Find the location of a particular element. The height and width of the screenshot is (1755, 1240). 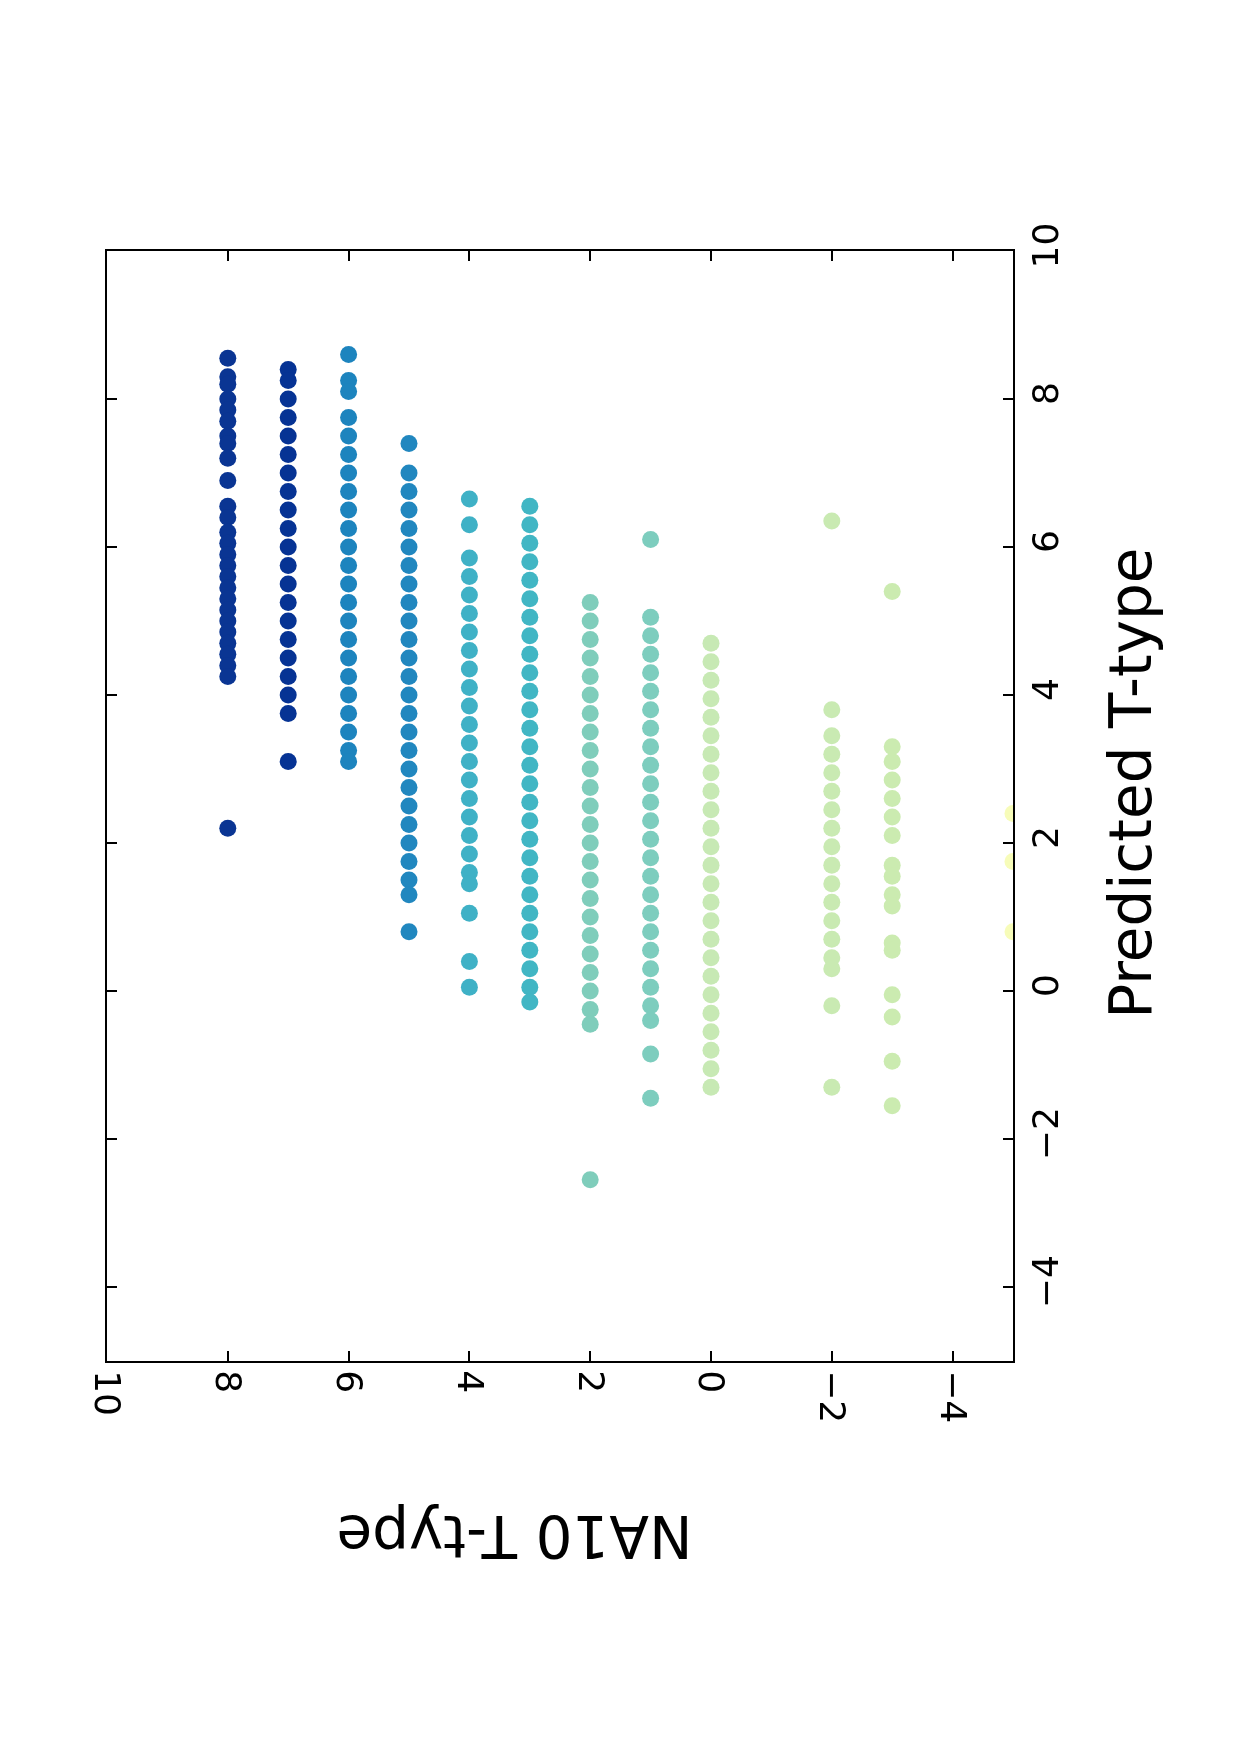

y-tick-label: 2 is located at coordinates (1046, 838).